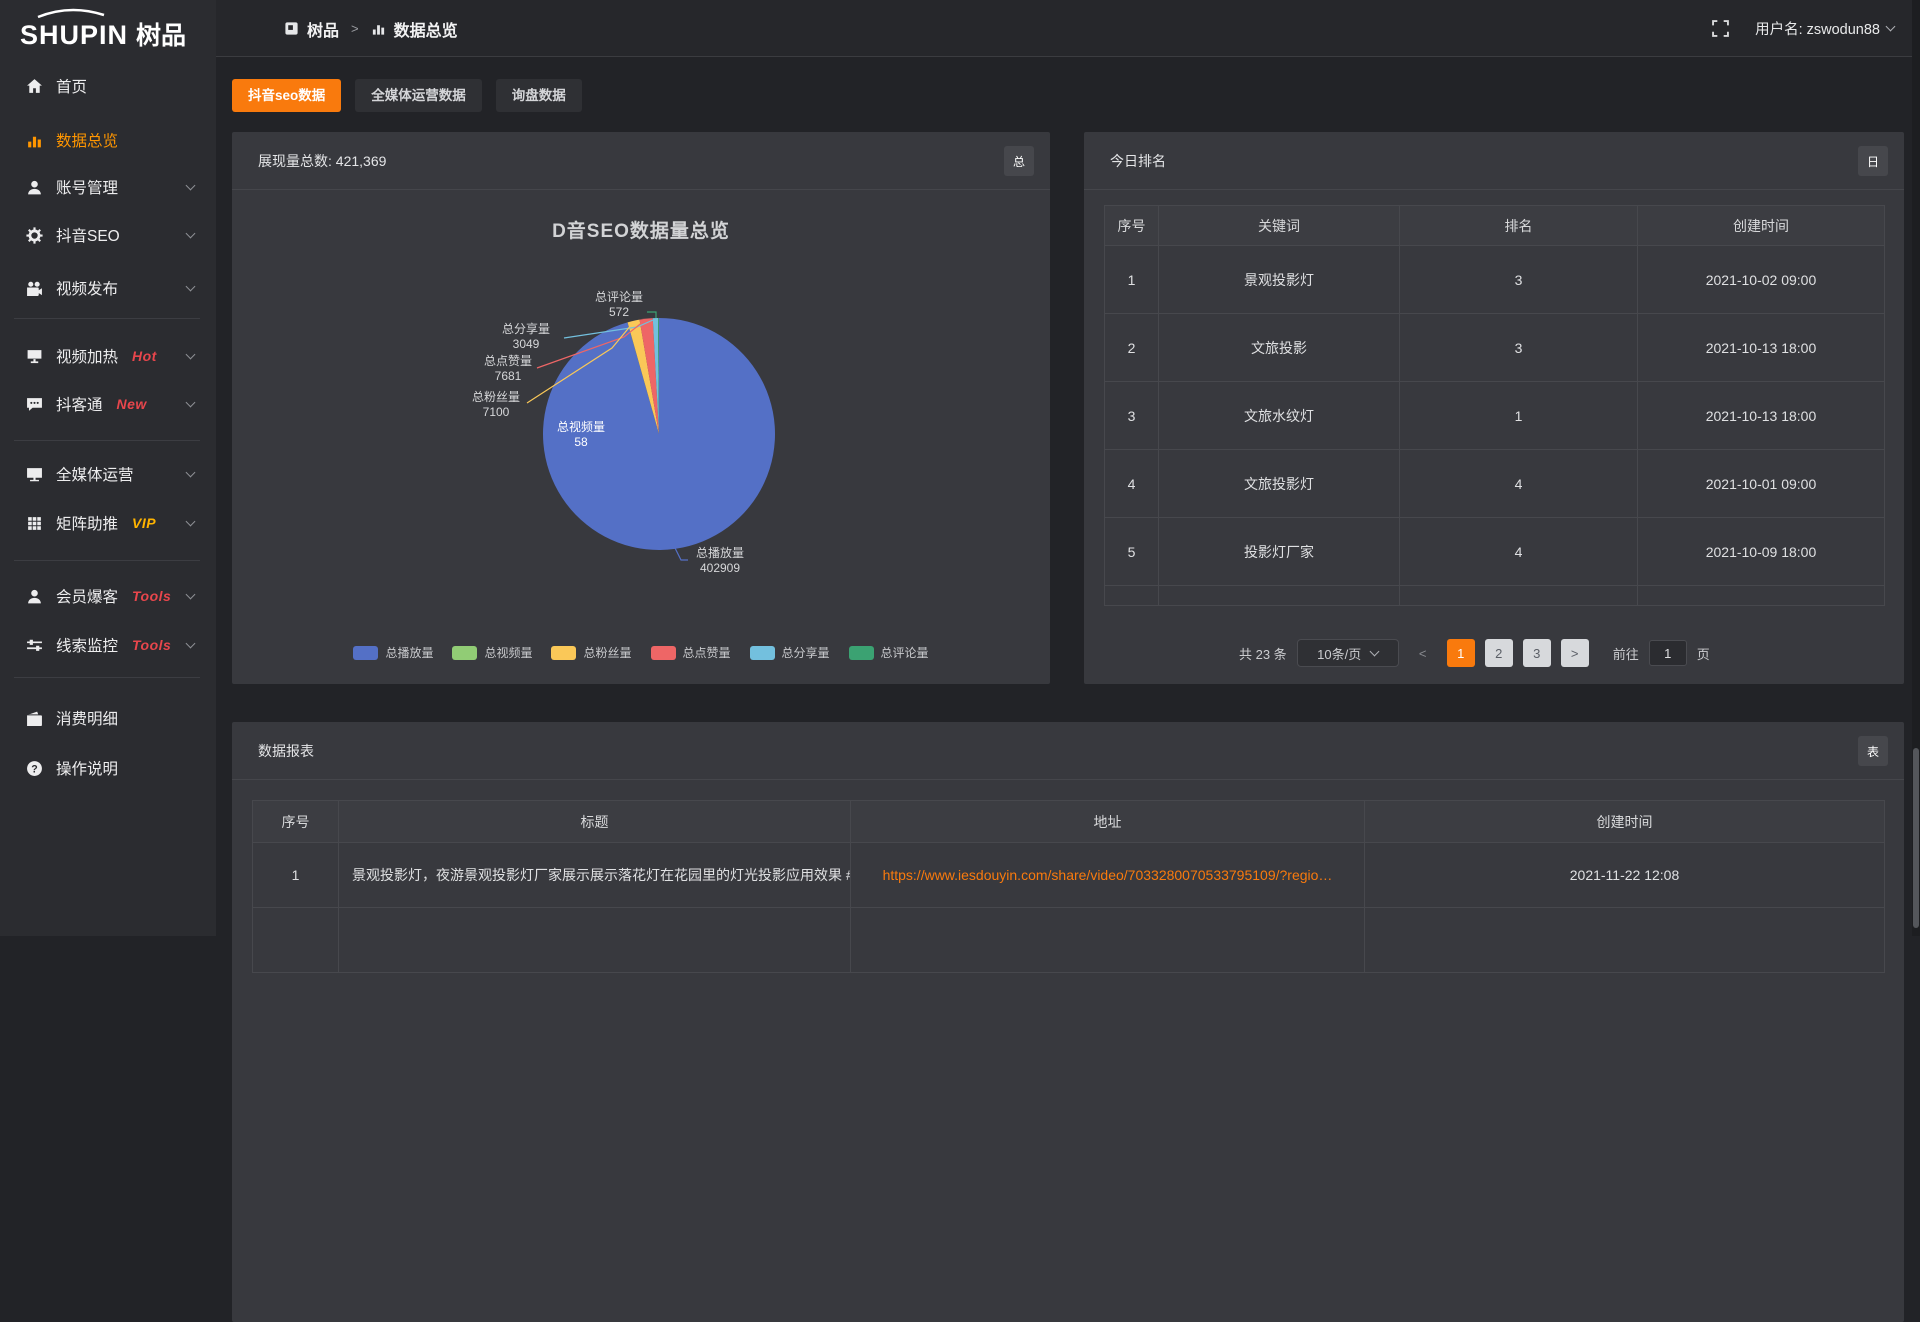  I want to click on pie-slices, so click(659, 434).